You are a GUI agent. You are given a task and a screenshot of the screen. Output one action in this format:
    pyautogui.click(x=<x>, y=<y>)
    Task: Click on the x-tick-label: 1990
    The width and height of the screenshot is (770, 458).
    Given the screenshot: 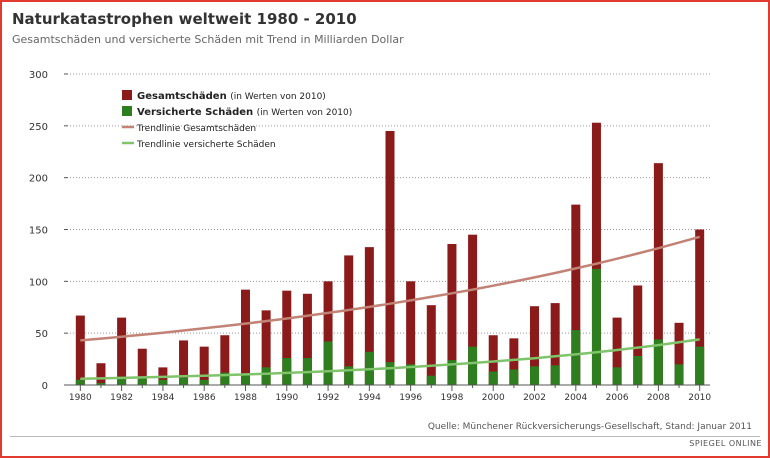 What is the action you would take?
    pyautogui.click(x=286, y=398)
    